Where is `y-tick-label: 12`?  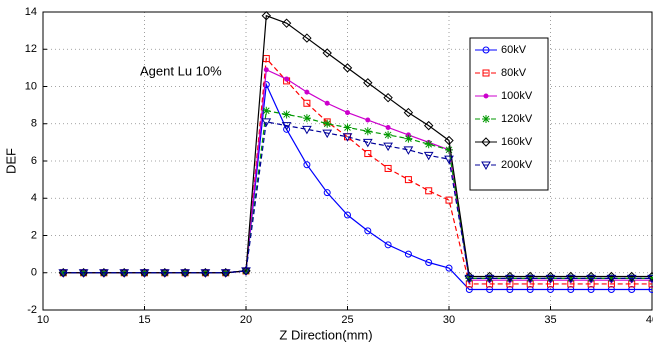
y-tick-label: 12 is located at coordinates (31, 49).